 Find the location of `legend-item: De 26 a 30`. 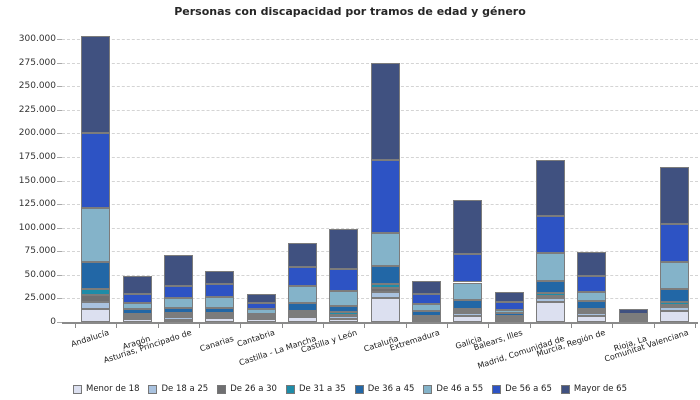

legend-item: De 26 a 30 is located at coordinates (247, 389).